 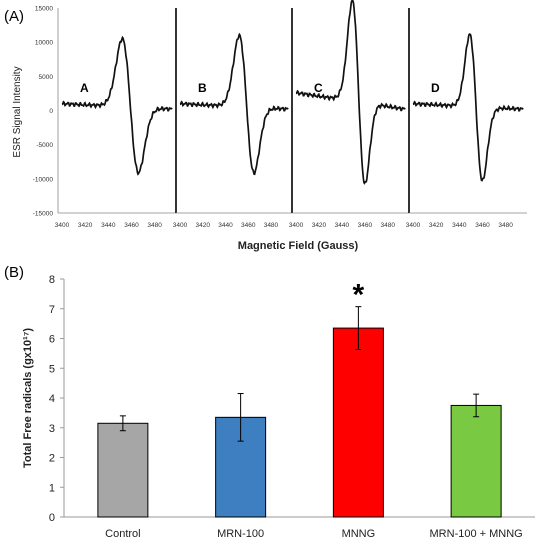 I want to click on esr-subplot-letter: B, so click(x=202, y=88).